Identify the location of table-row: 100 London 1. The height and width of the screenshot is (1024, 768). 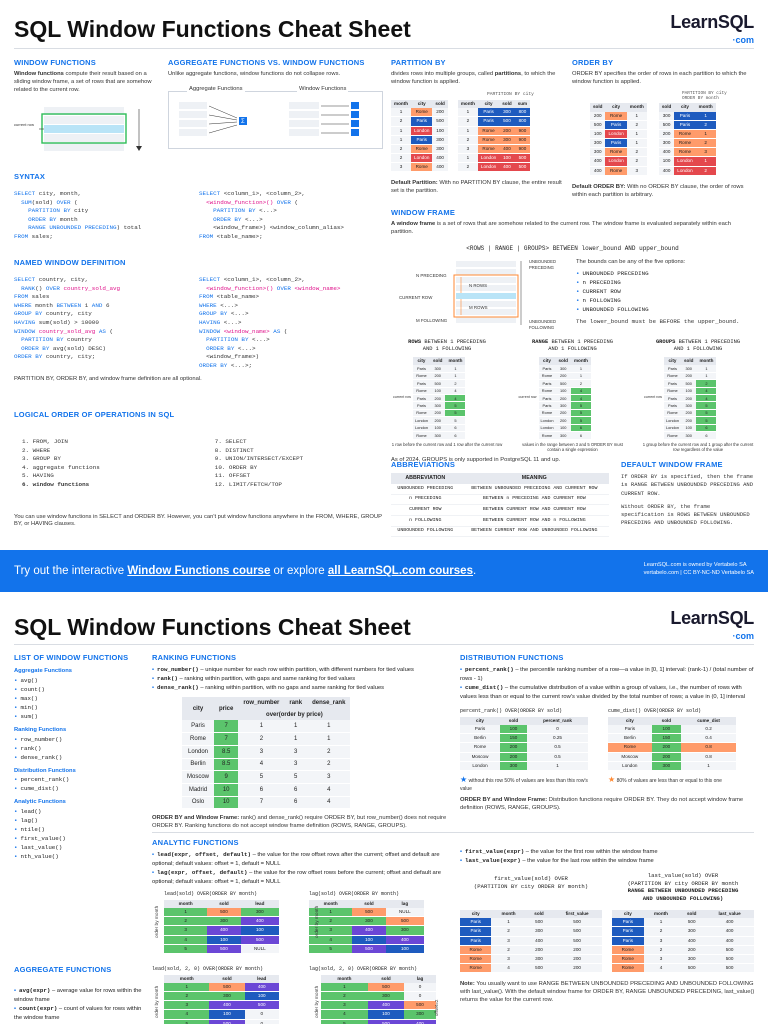
(618, 134).